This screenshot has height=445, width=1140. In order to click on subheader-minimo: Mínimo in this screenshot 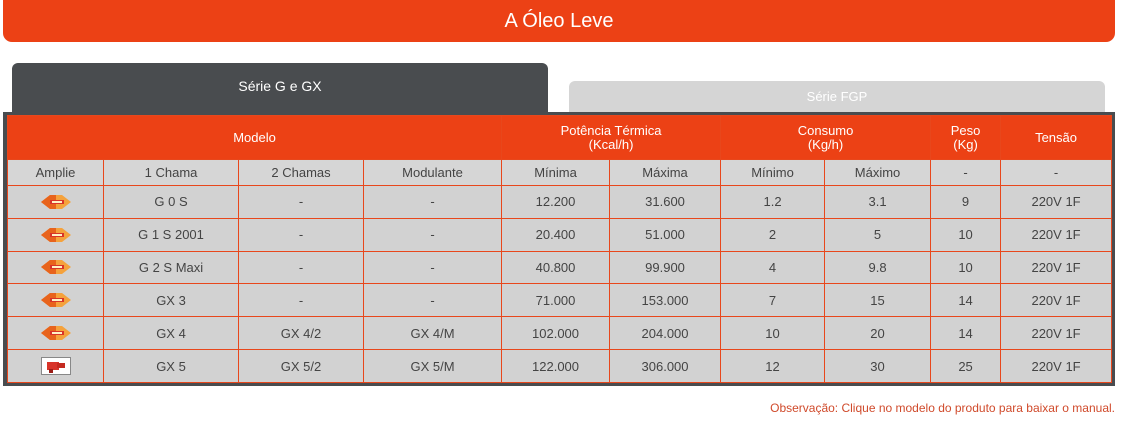, I will do `click(773, 172)`.